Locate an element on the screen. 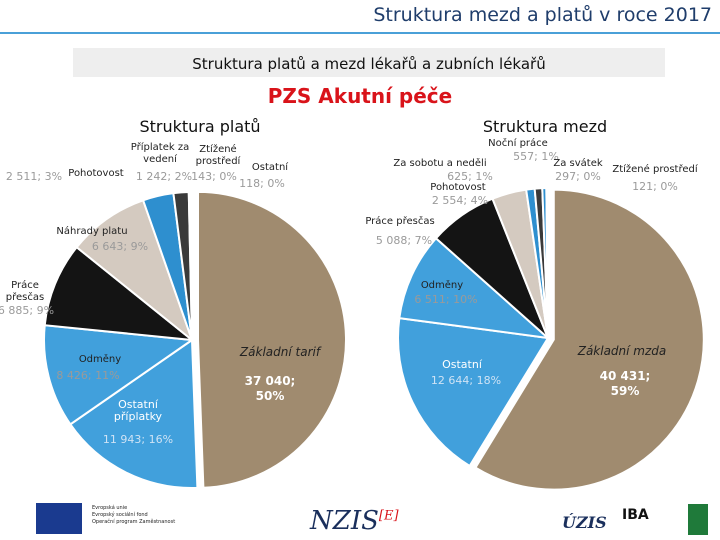  uzis-logo: ÚZIS is located at coordinates (584, 522).